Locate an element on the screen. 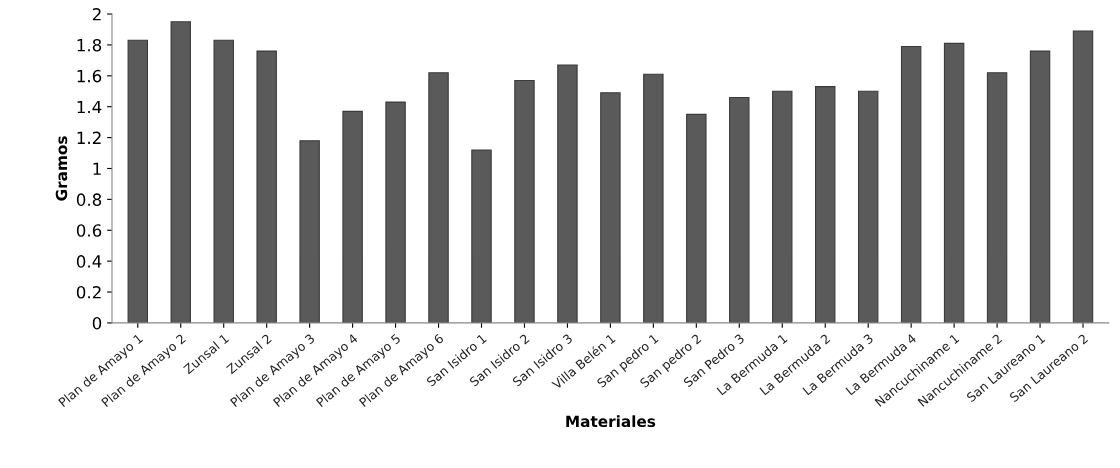  y-tick-label: 0.4 is located at coordinates (89, 261).